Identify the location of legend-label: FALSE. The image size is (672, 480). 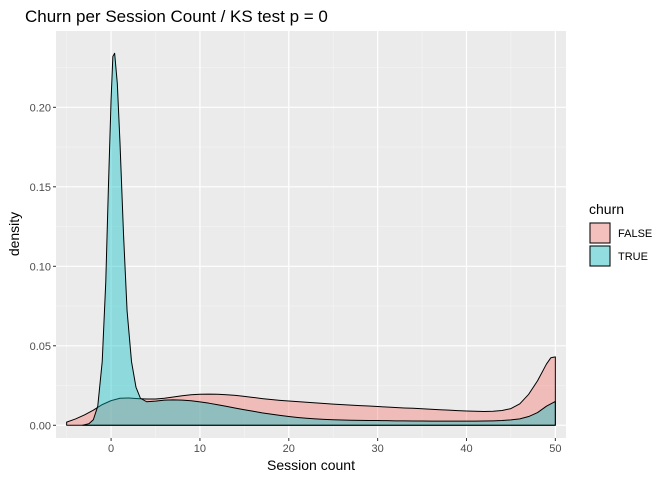
(635, 234).